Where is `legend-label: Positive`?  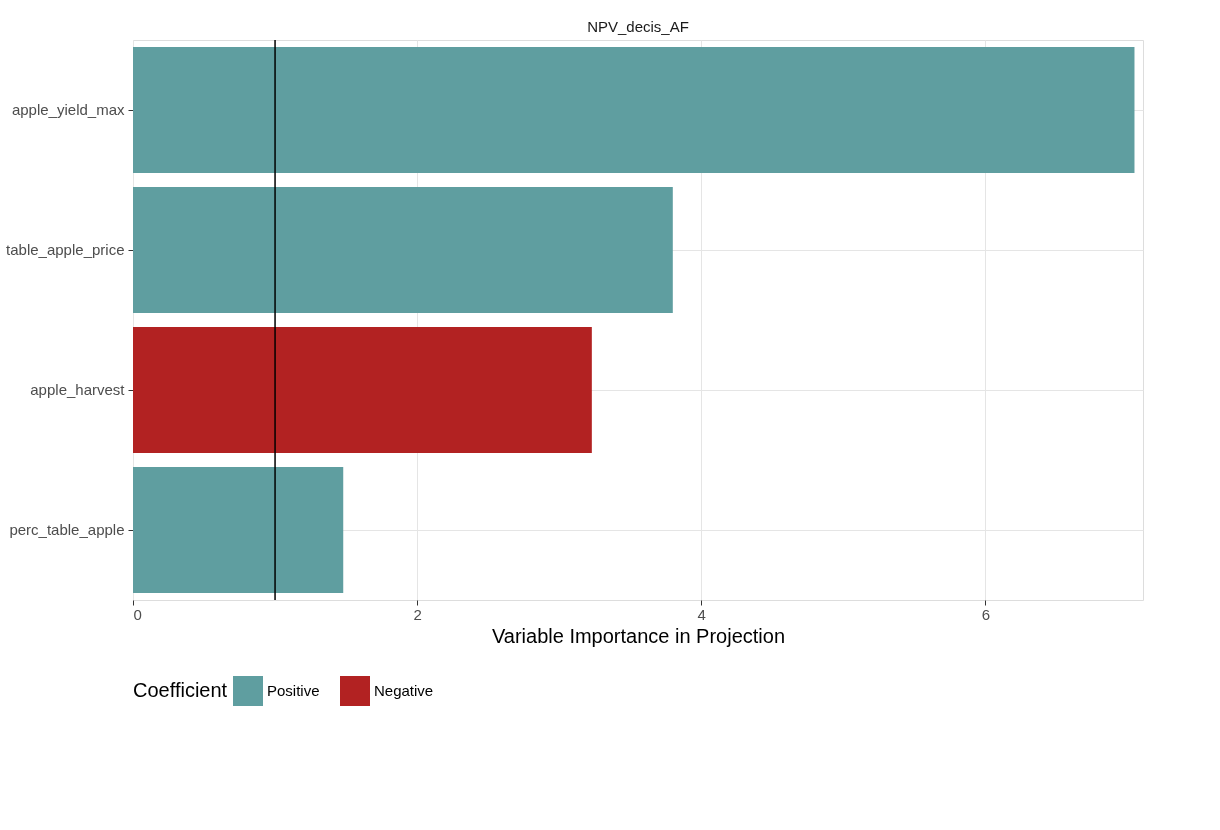
legend-label: Positive is located at coordinates (293, 690).